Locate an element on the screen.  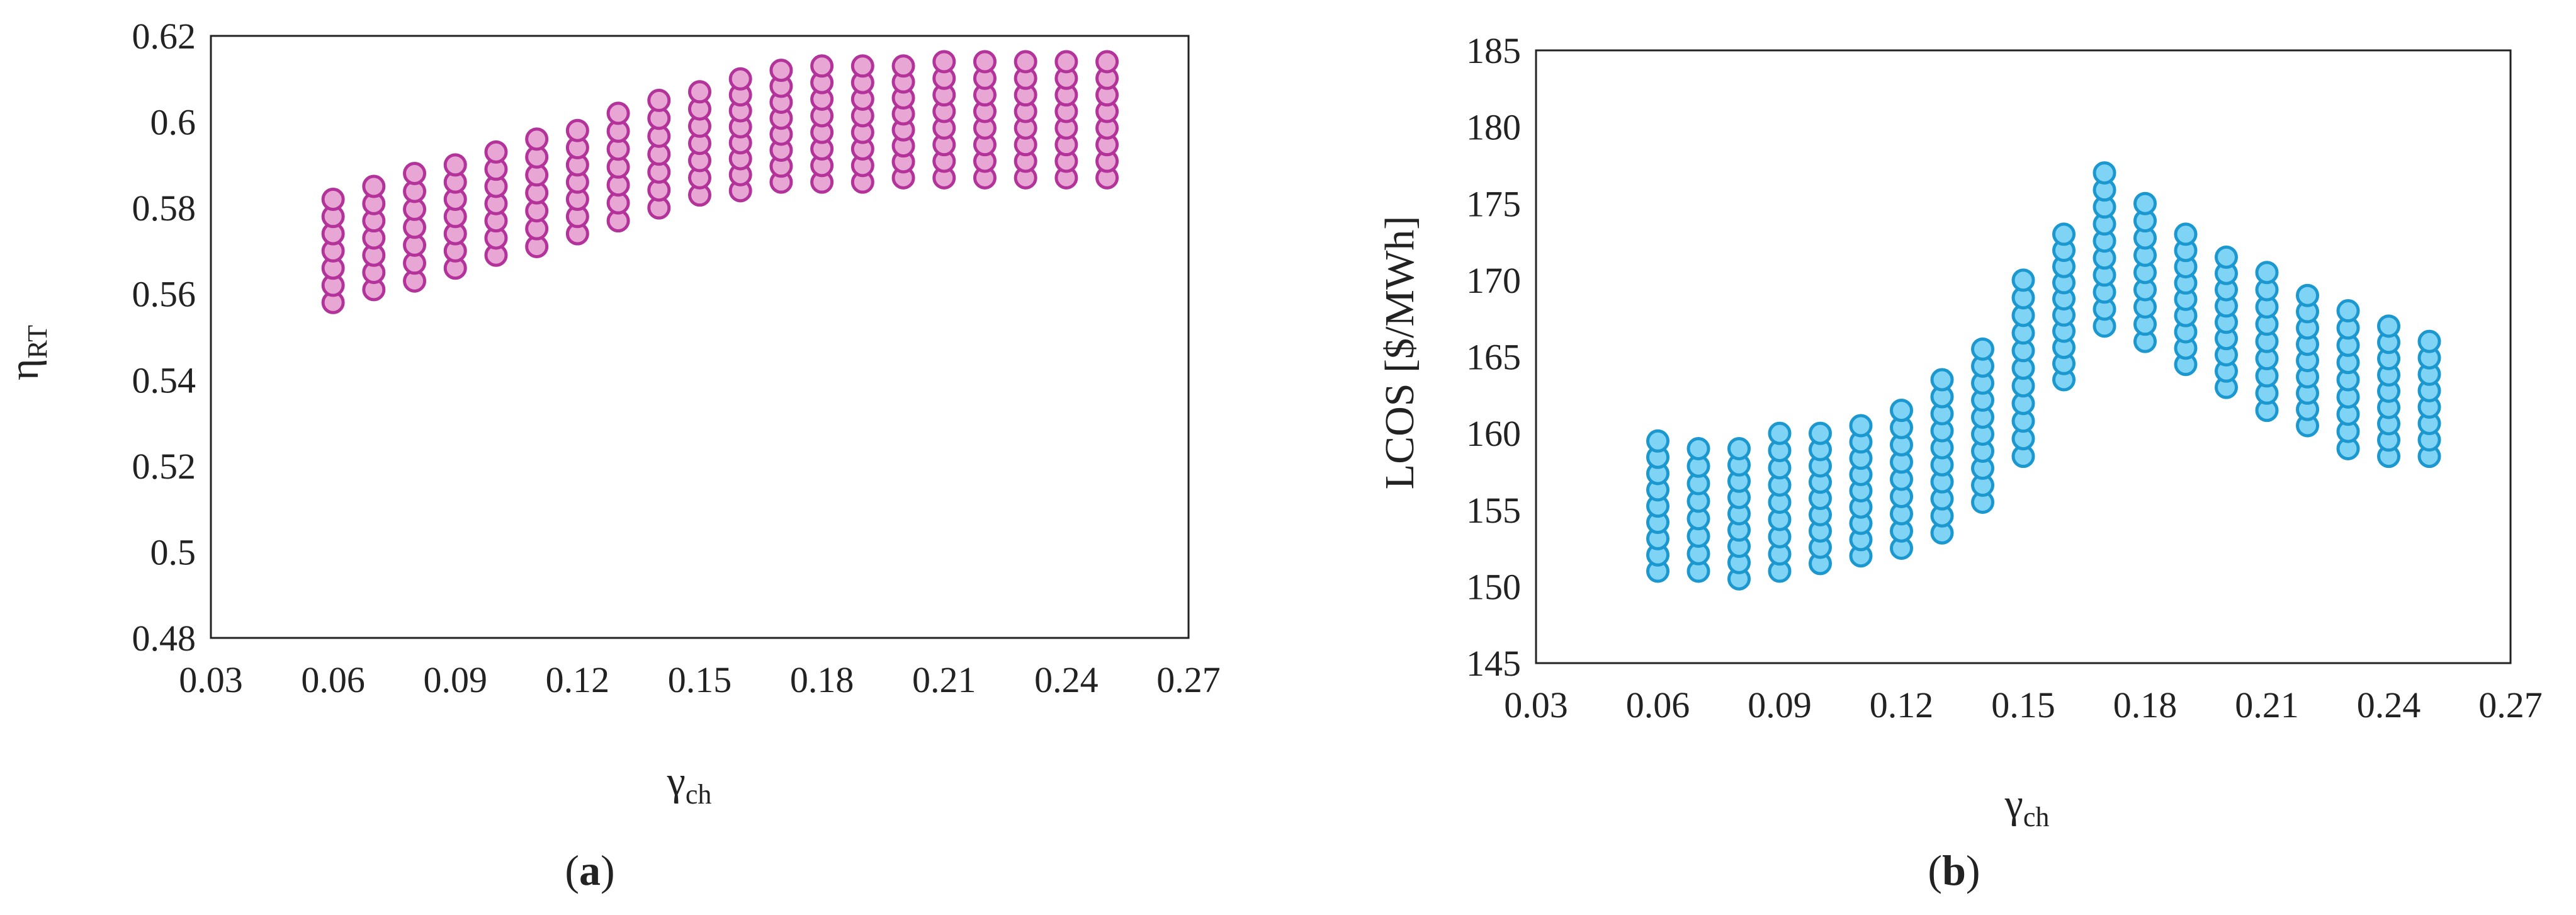
y-tick-label: 0.48 is located at coordinates (164, 638).